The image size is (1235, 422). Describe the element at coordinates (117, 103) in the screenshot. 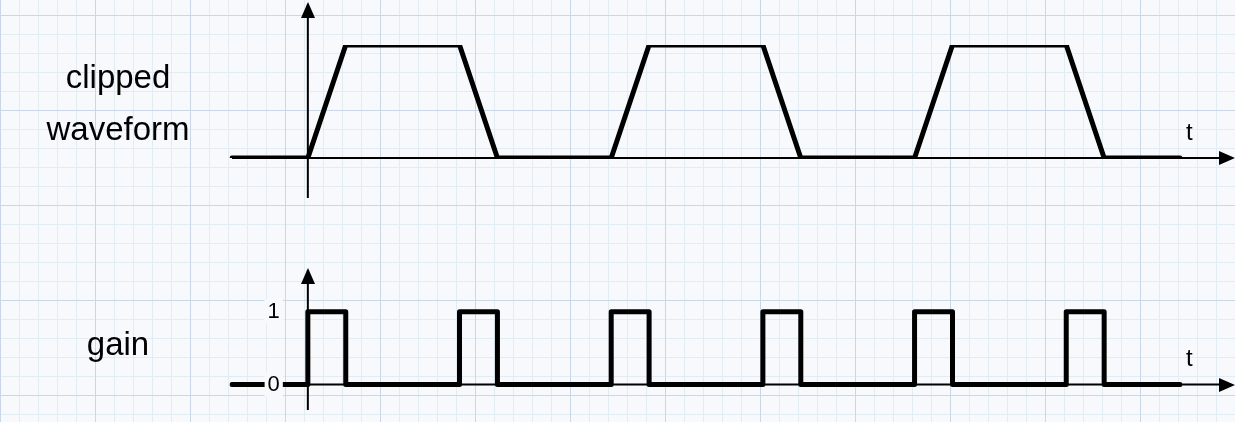

I see `y-axis-title: clipped waveform` at that location.